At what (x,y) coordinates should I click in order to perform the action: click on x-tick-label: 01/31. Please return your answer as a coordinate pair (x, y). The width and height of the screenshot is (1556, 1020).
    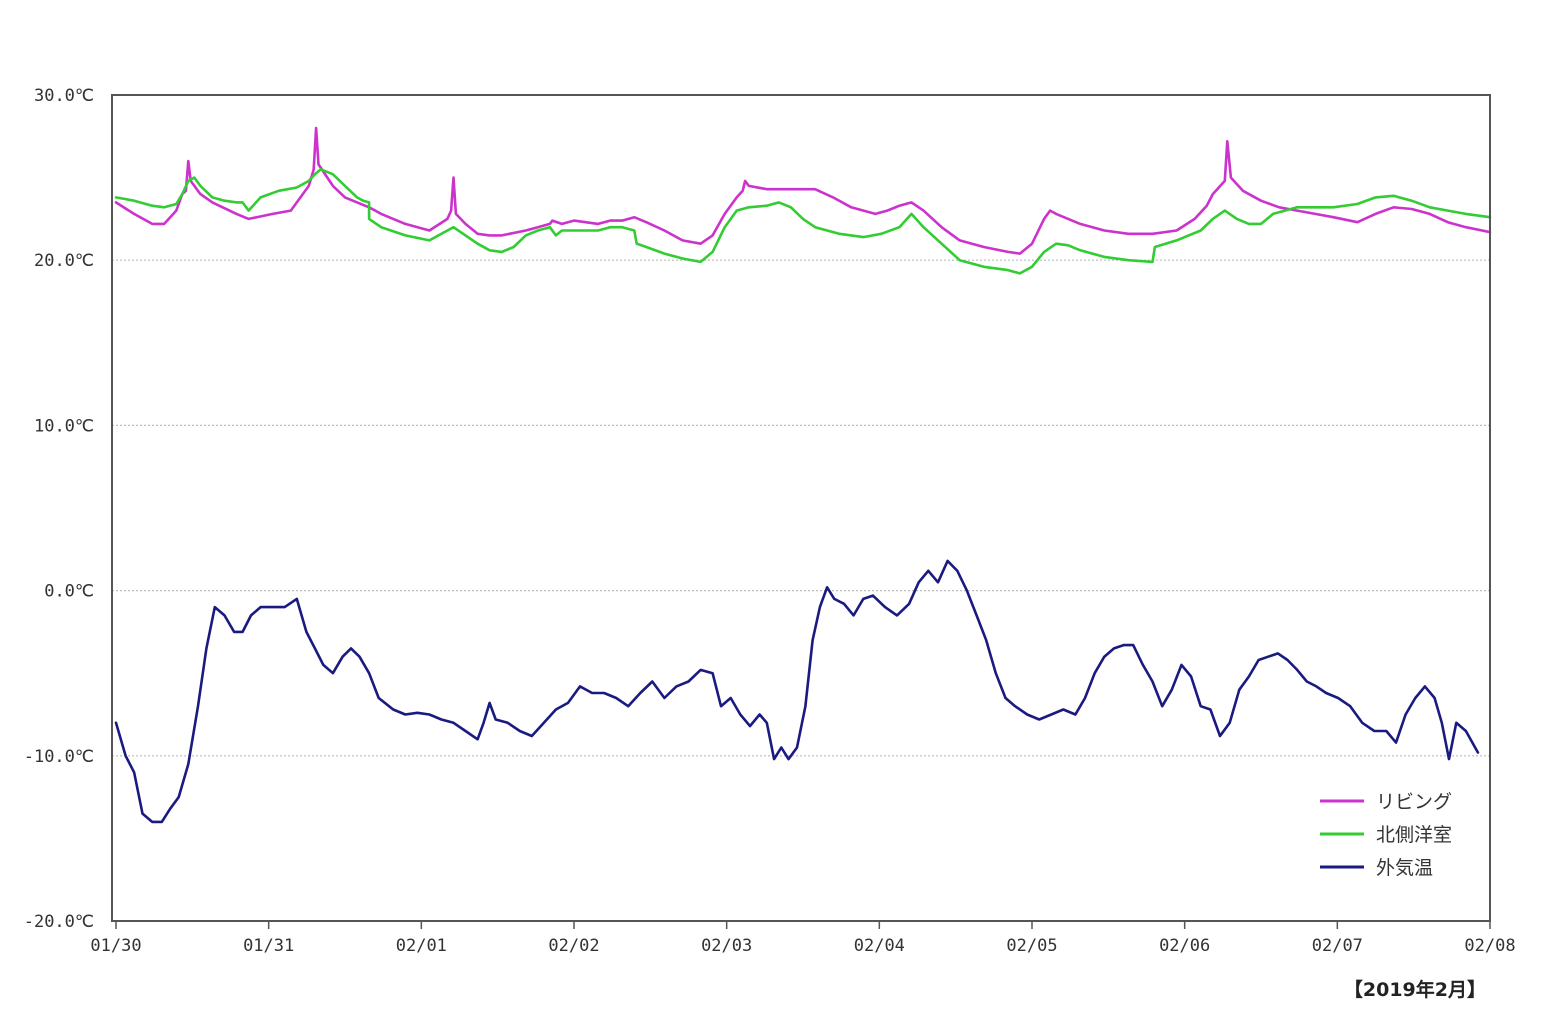
    Looking at the image, I should click on (268, 946).